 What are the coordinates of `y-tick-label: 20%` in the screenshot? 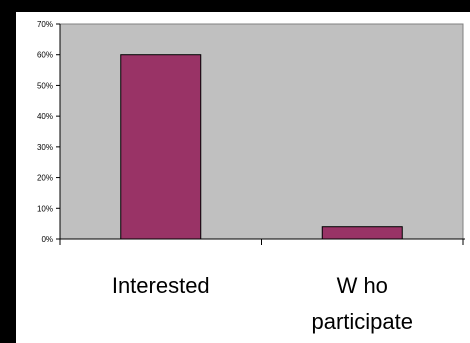 It's located at (45, 178).